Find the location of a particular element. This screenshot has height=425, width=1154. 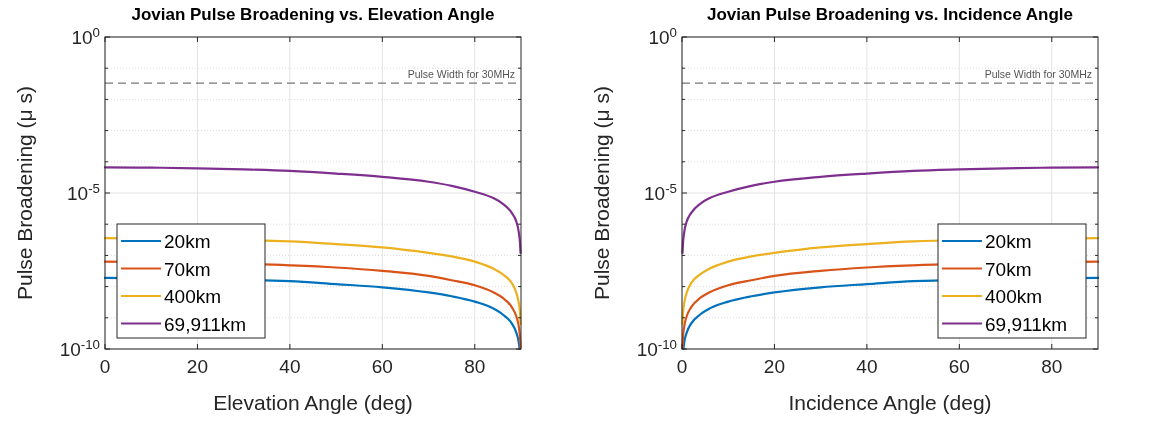

x-axis-title: Incidence Angle (deg) is located at coordinates (890, 402).